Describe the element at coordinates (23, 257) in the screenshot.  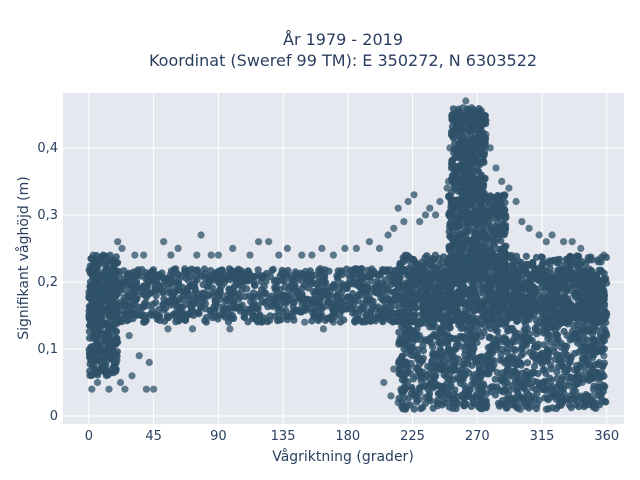
I see `y-axis-label: Signifikant våghöjd (m)` at that location.